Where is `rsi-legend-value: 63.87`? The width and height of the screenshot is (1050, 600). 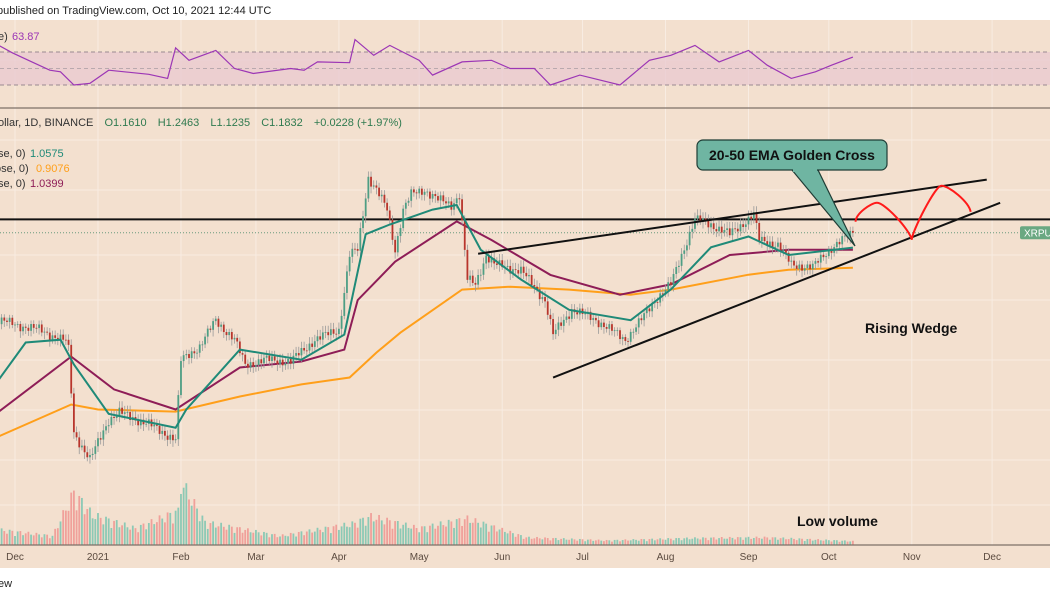
rsi-legend-value: 63.87 is located at coordinates (26, 37).